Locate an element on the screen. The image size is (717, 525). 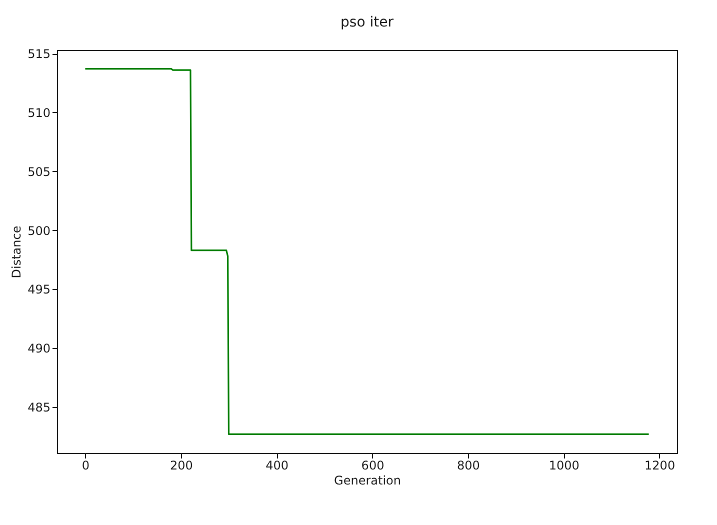
x-tick-label: 800 is located at coordinates (468, 465).